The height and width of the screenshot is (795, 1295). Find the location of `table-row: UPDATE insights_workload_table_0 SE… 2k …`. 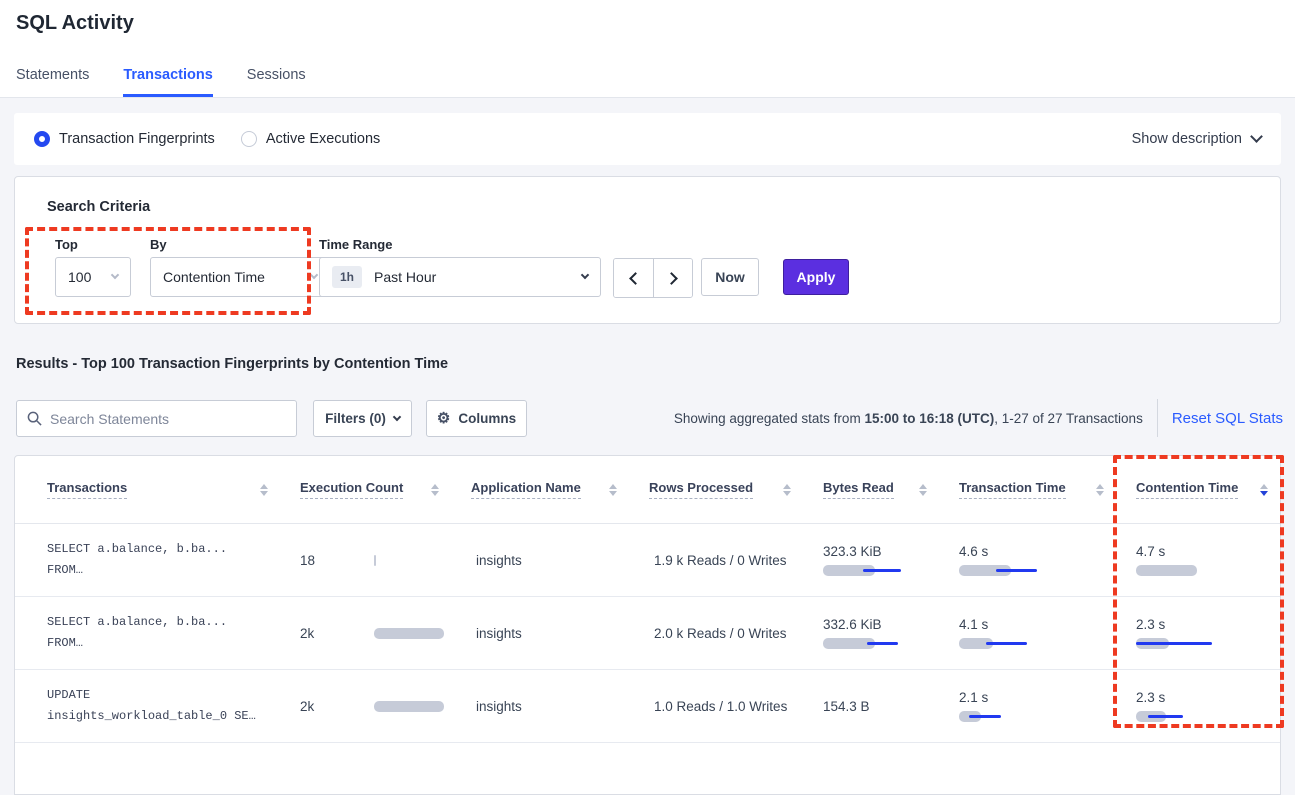

table-row: UPDATE insights_workload_table_0 SE… 2k … is located at coordinates (647, 706).